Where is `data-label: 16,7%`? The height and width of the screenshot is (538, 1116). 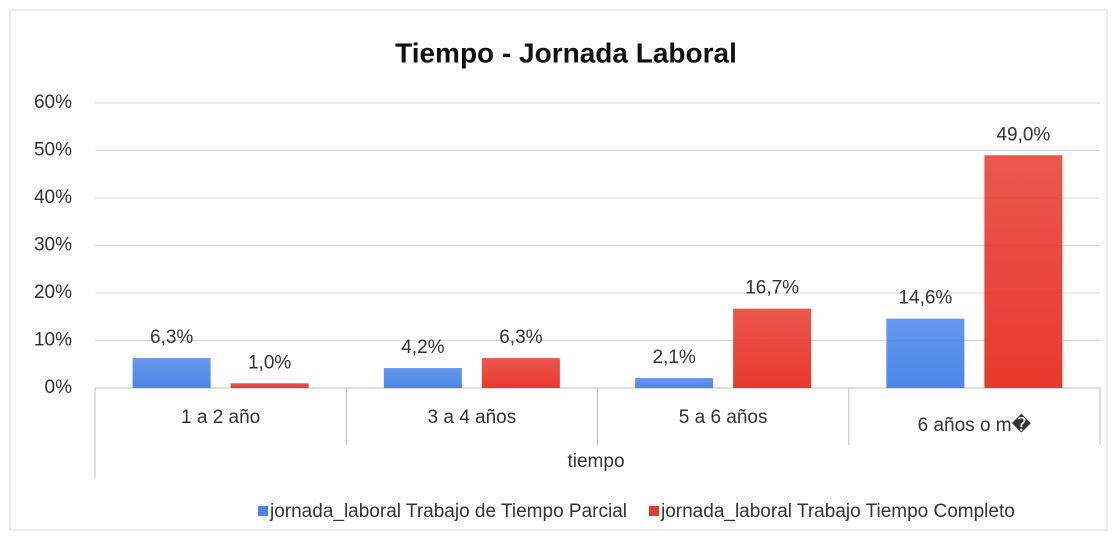
data-label: 16,7% is located at coordinates (772, 288).